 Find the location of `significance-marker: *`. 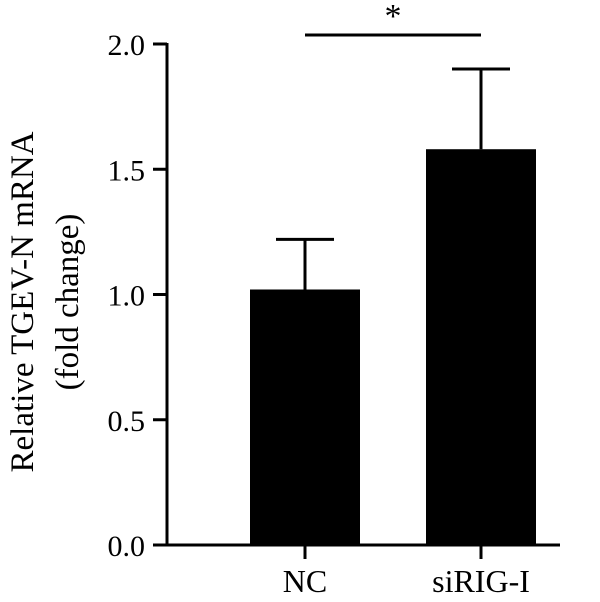

significance-marker: * is located at coordinates (393, 17).